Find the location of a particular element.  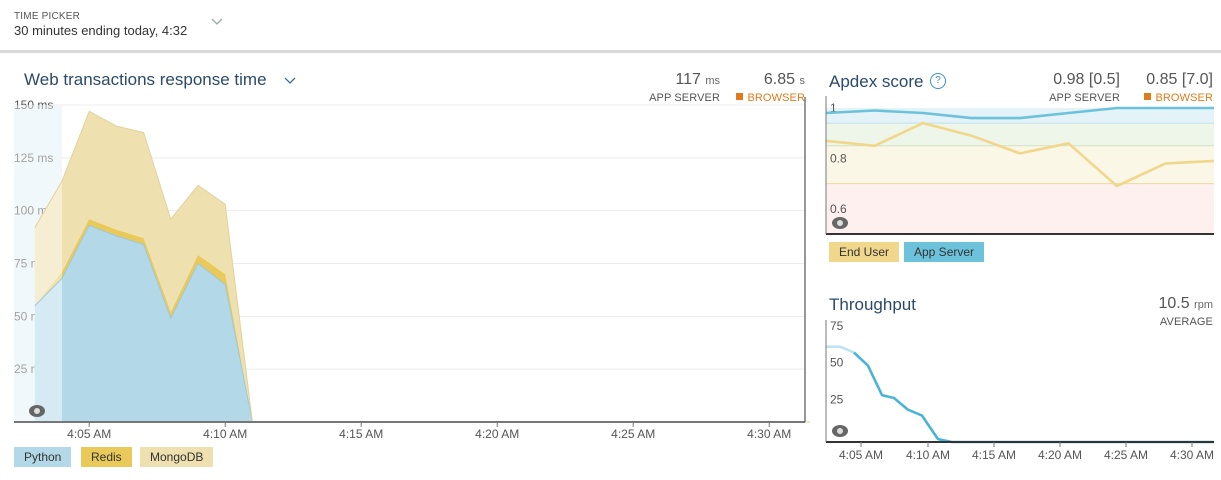

series-end-user-line is located at coordinates (1020, 154).